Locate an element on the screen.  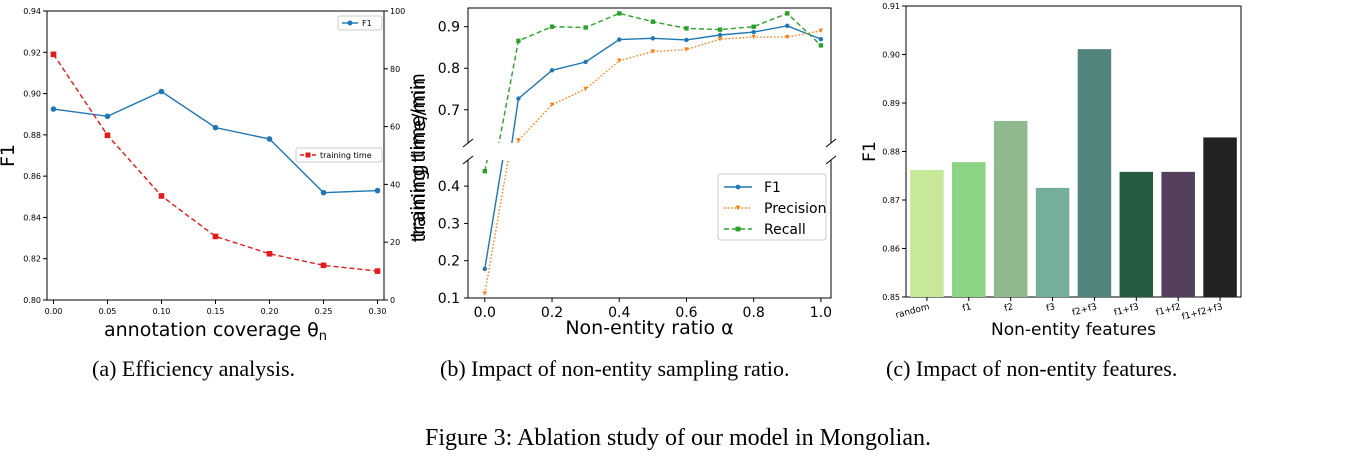
y-tick-label: 0.94 is located at coordinates (32, 11).